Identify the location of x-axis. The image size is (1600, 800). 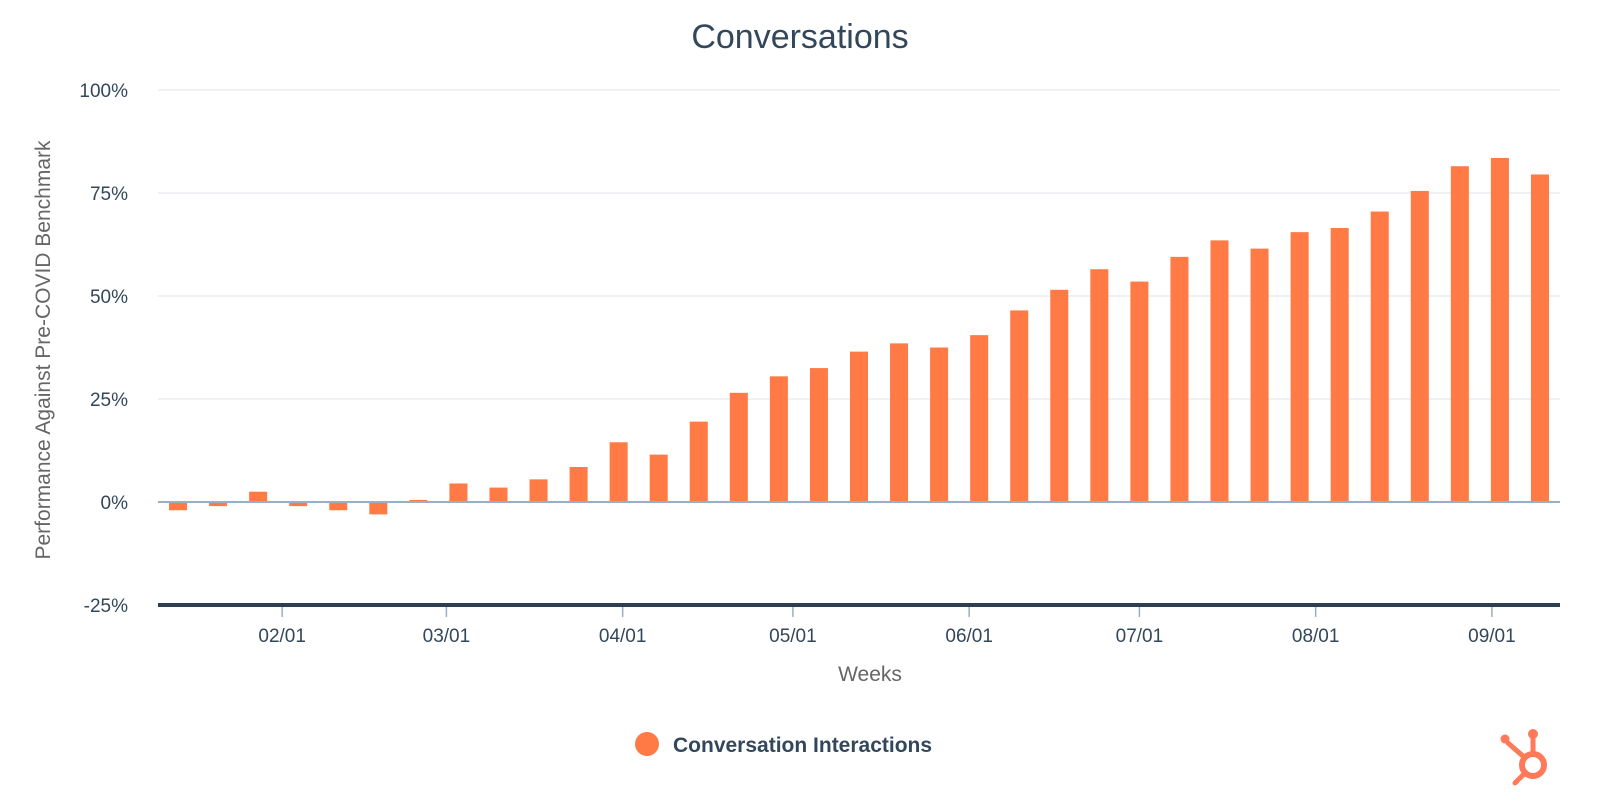
(859, 554).